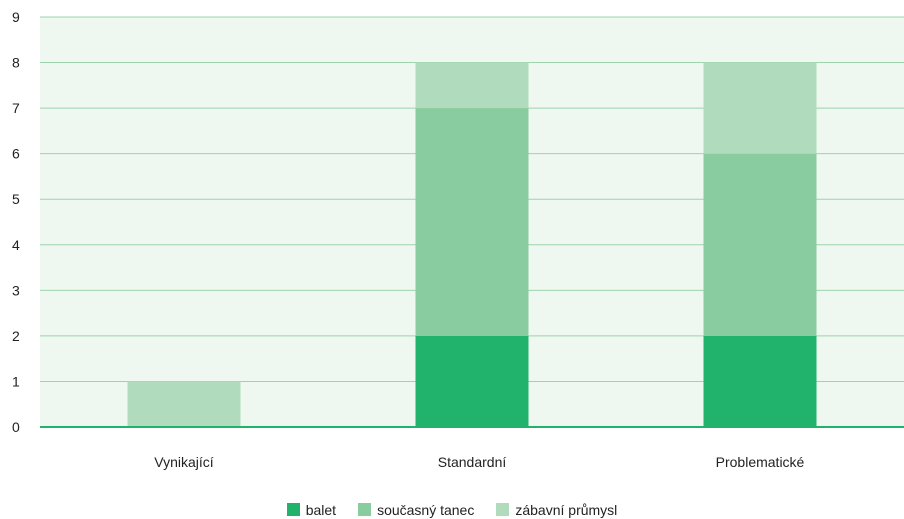 The image size is (904, 519). What do you see at coordinates (426, 509) in the screenshot?
I see `legend-label: současný tanec` at bounding box center [426, 509].